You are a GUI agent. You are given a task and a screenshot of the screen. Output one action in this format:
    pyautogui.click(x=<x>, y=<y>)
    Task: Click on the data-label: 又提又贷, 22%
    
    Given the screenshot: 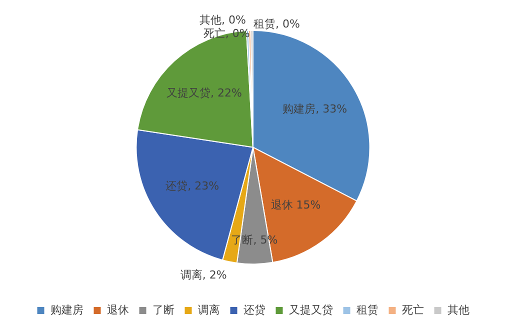 What is the action you would take?
    pyautogui.click(x=204, y=93)
    